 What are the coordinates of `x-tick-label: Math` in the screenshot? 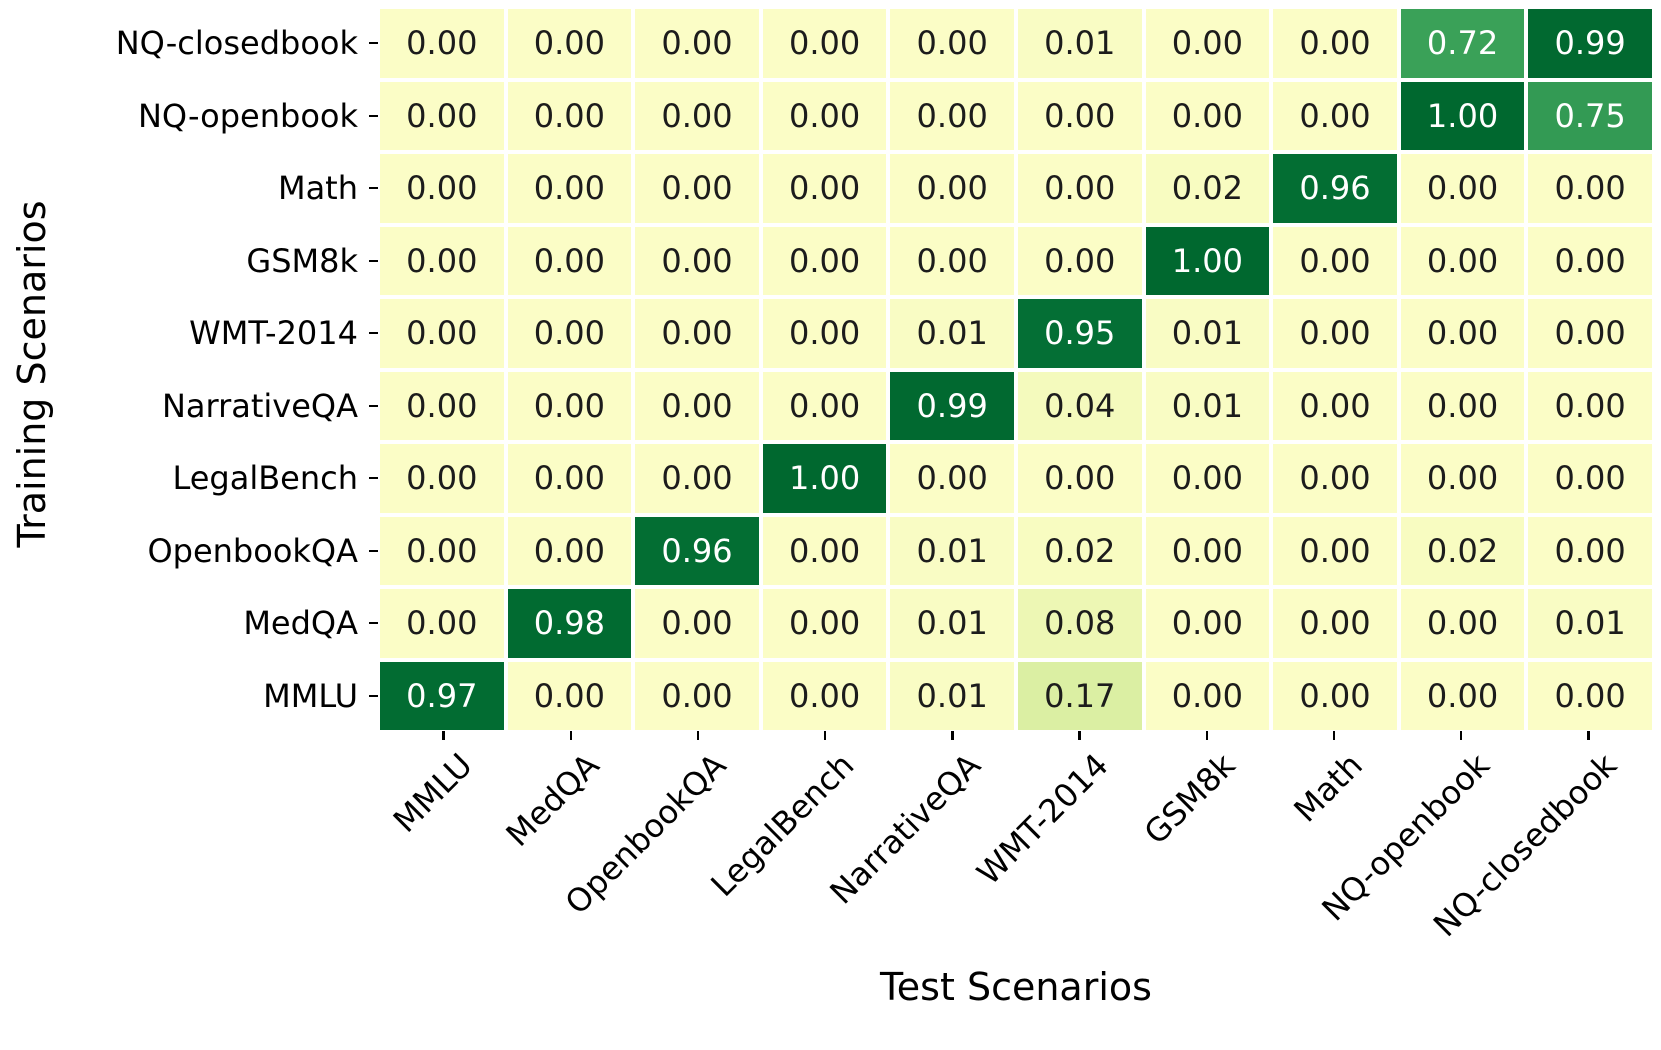 It's located at (1328, 788).